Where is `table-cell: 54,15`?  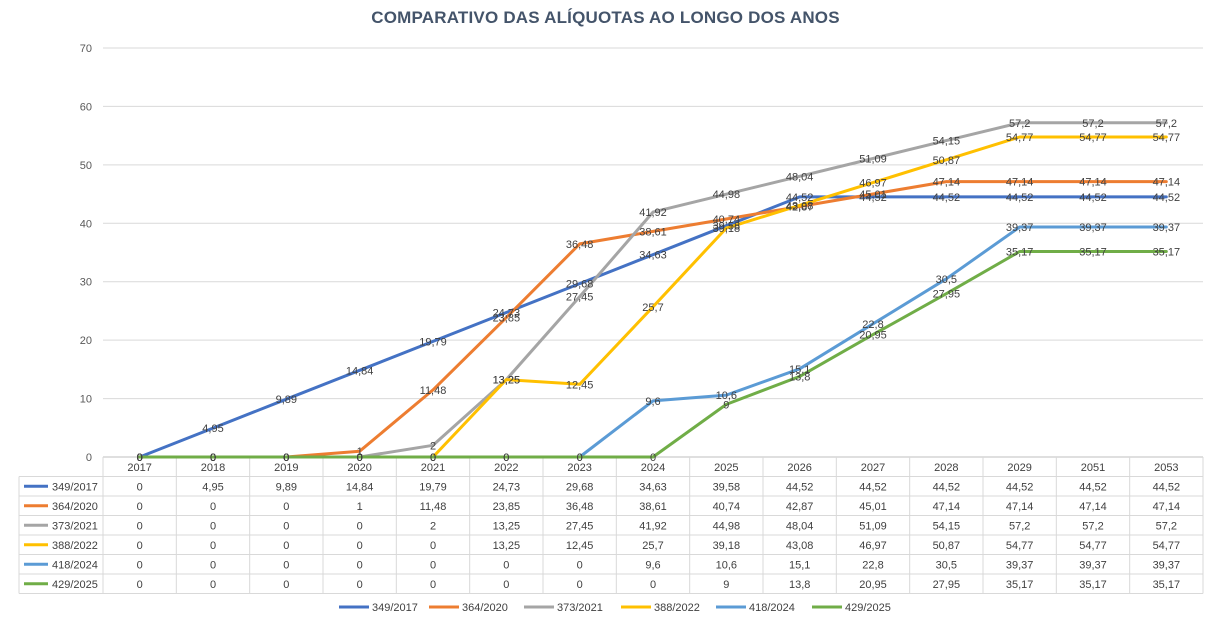
table-cell: 54,15 is located at coordinates (947, 526).